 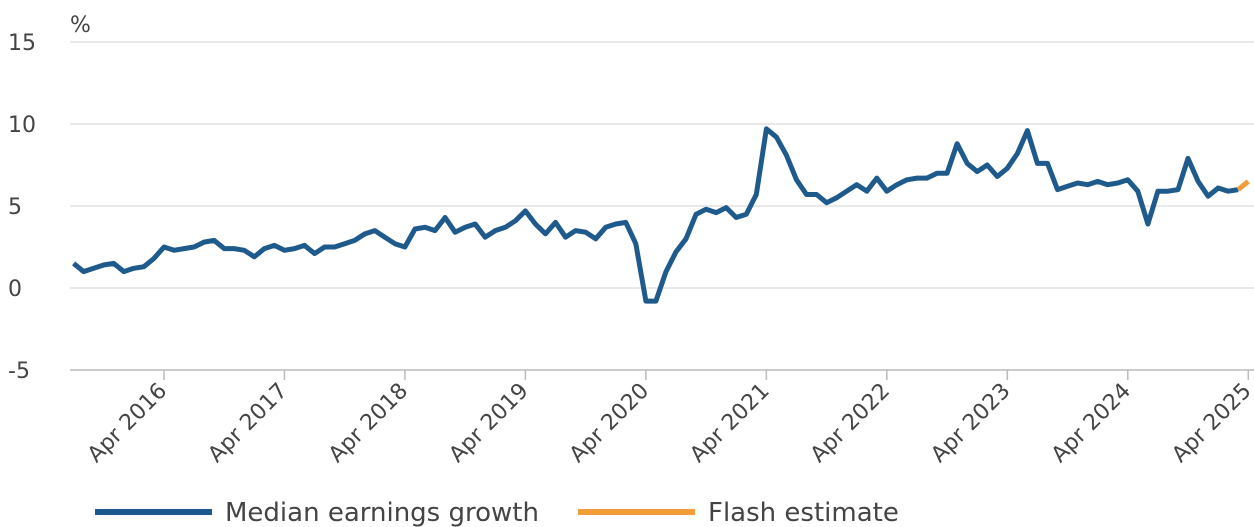 I want to click on y-tick-label: 0, so click(x=15, y=289).